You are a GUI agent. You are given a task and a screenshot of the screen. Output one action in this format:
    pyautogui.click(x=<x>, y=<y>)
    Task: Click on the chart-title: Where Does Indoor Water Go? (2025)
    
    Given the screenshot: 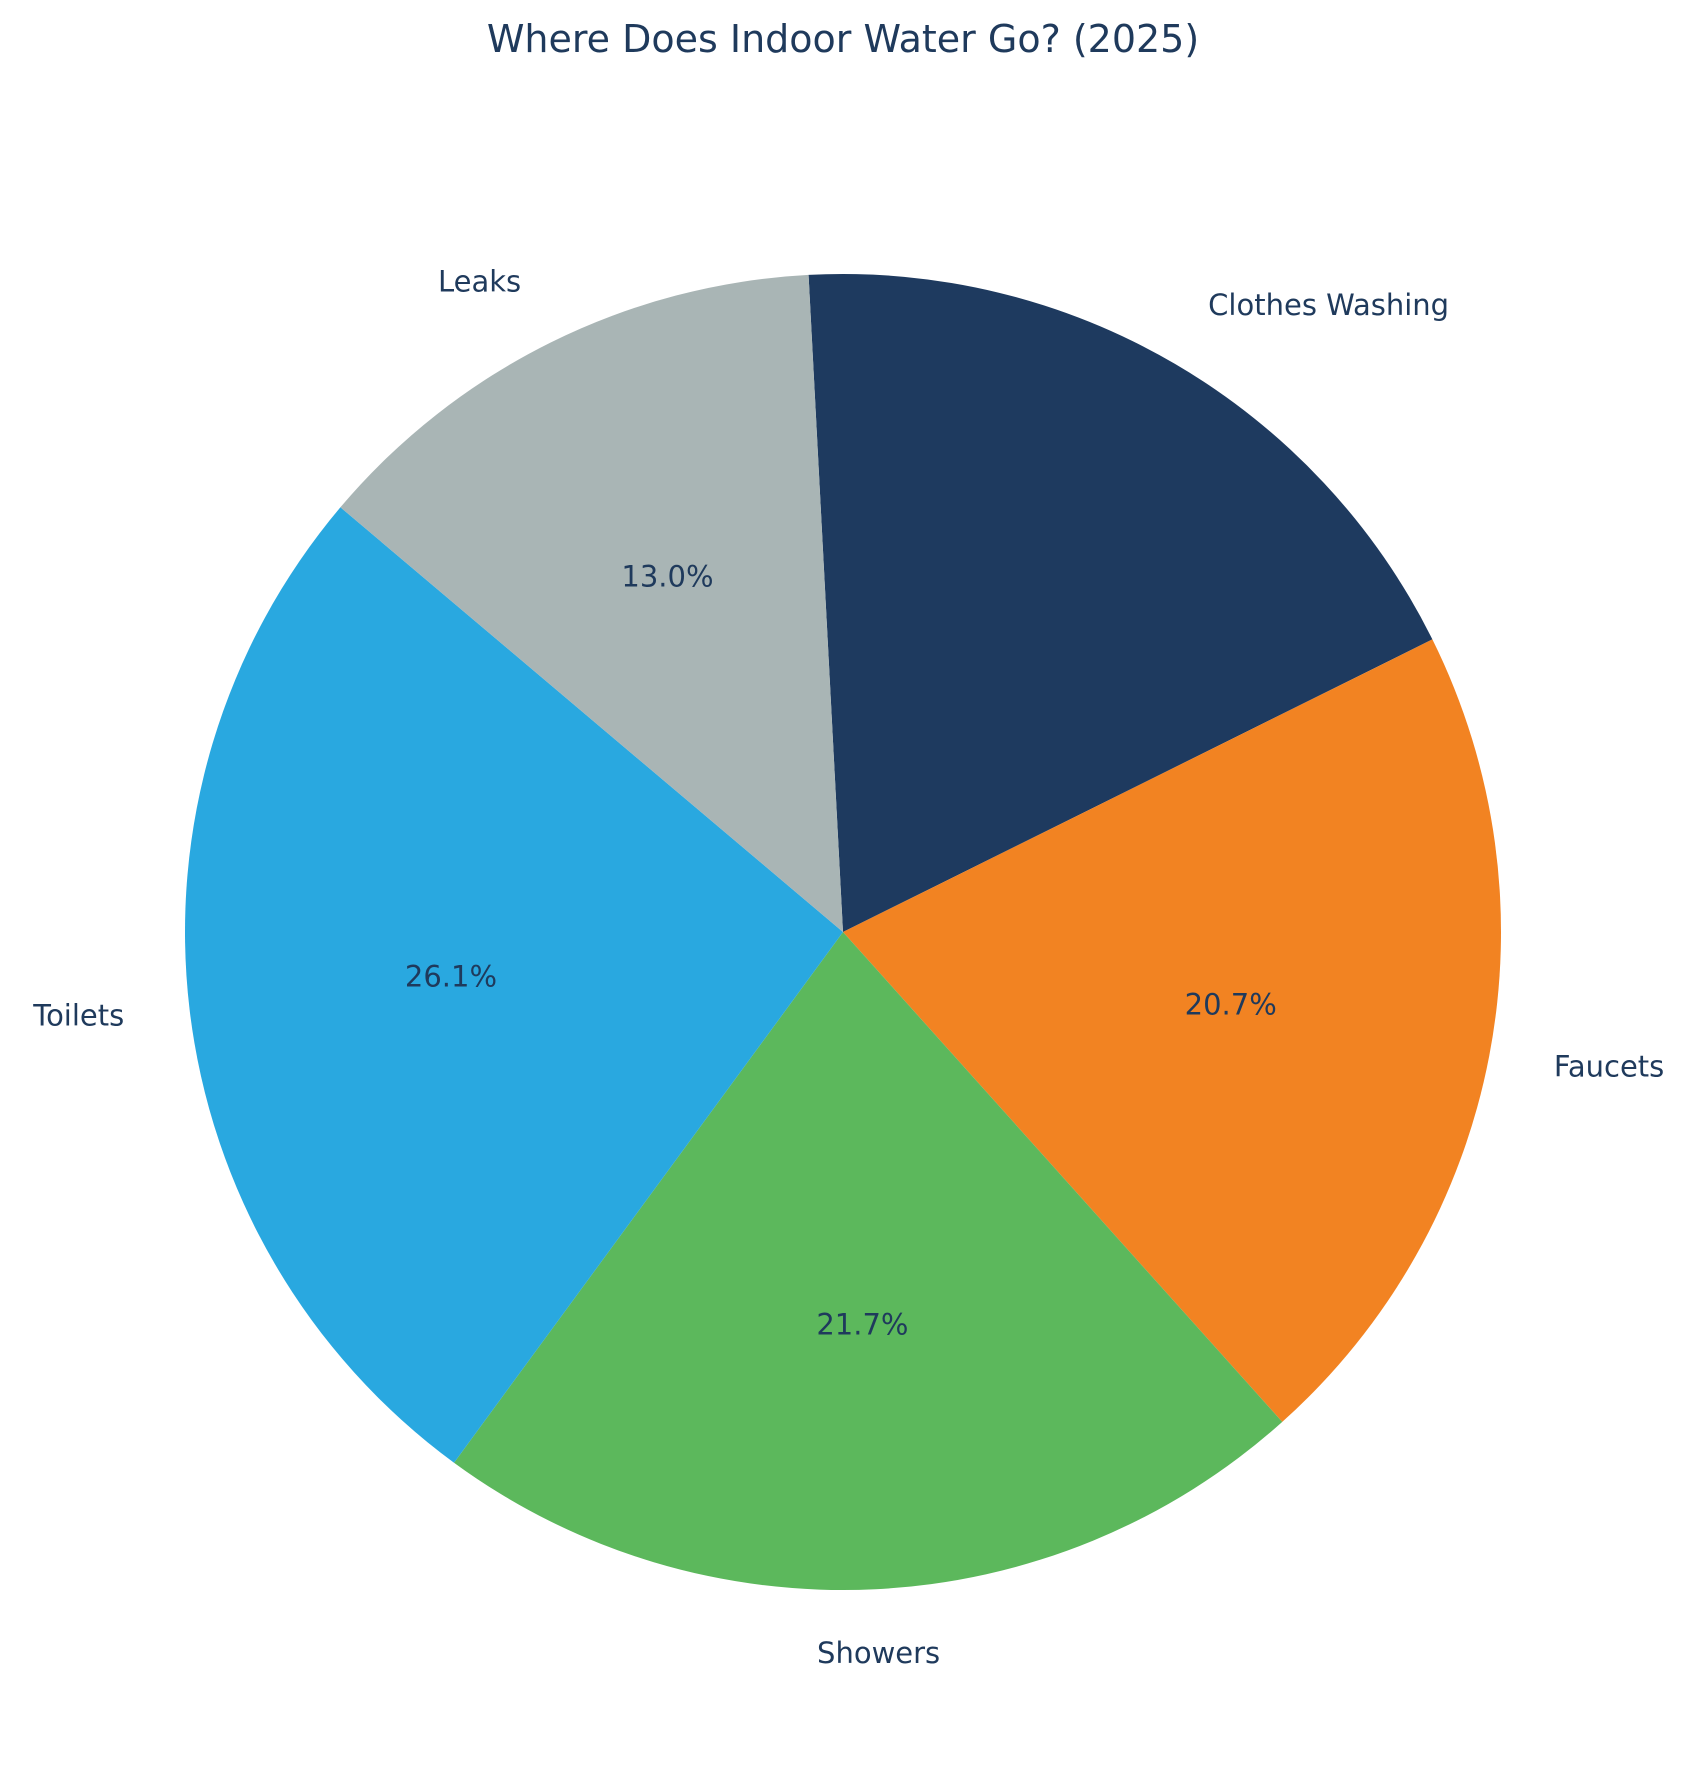 What is the action you would take?
    pyautogui.click(x=843, y=39)
    